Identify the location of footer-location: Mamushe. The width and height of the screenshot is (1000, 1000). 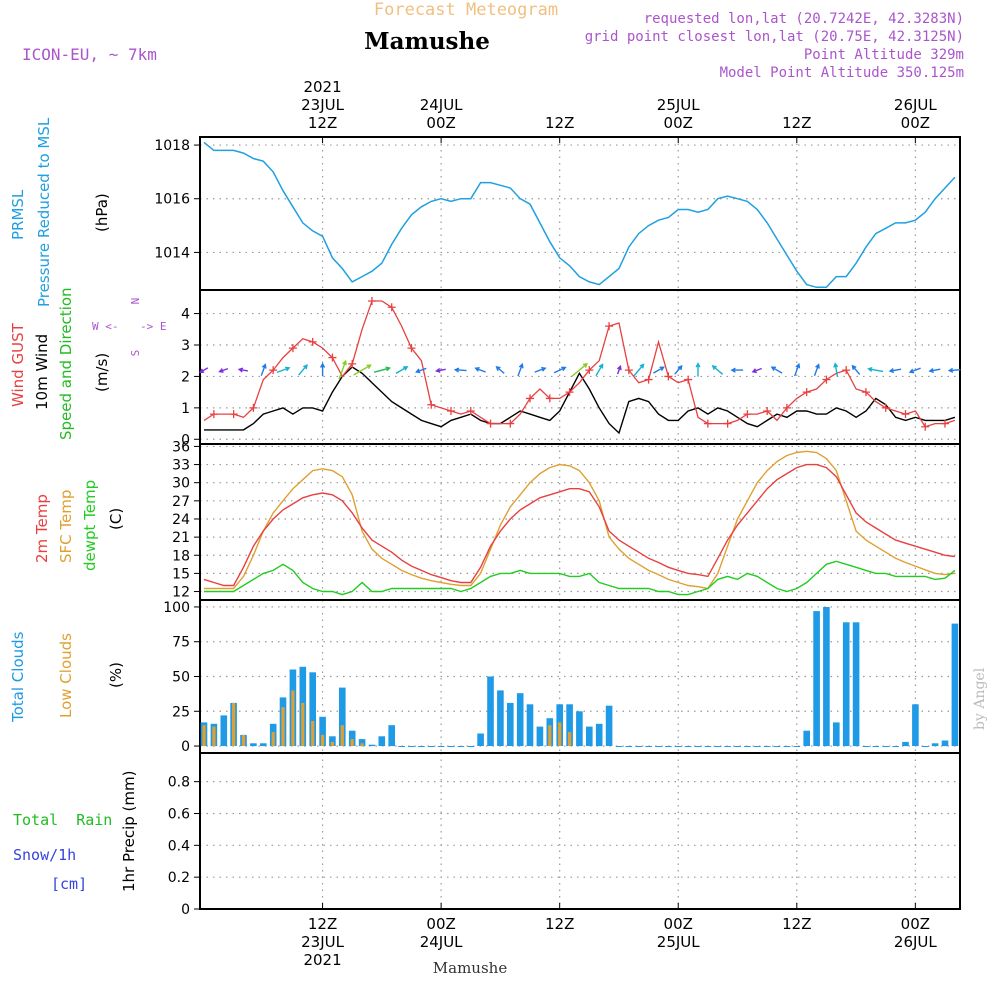
(470, 968).